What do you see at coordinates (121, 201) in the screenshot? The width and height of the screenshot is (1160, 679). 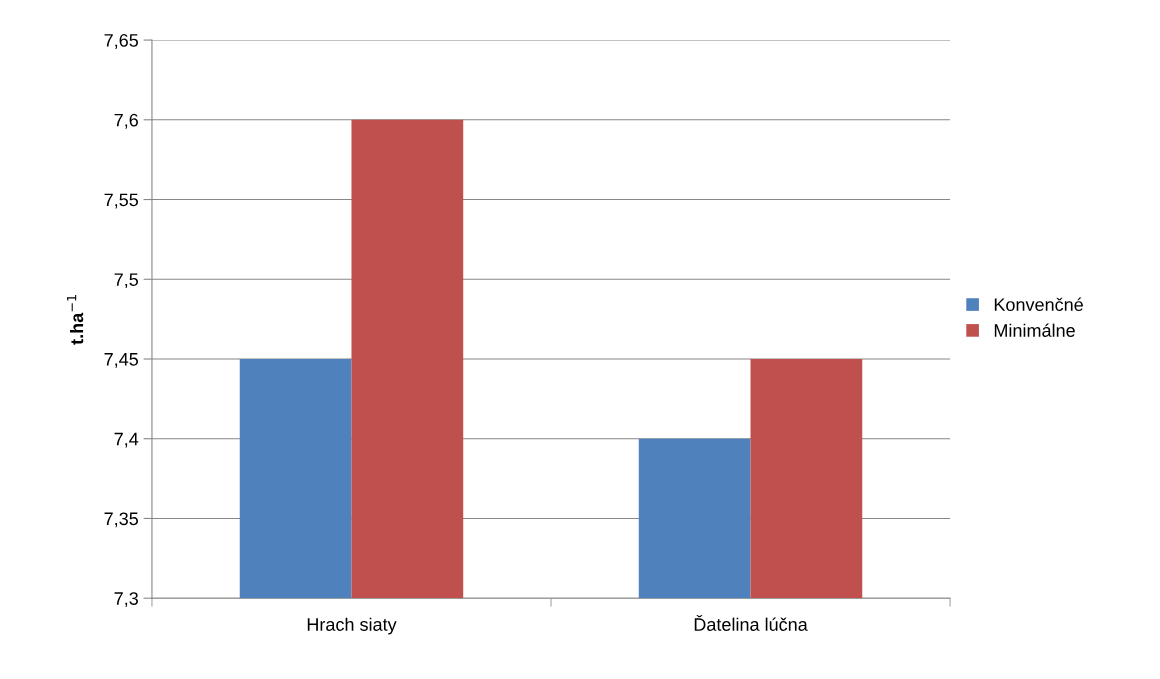 I see `y-tick-label: 7,55` at bounding box center [121, 201].